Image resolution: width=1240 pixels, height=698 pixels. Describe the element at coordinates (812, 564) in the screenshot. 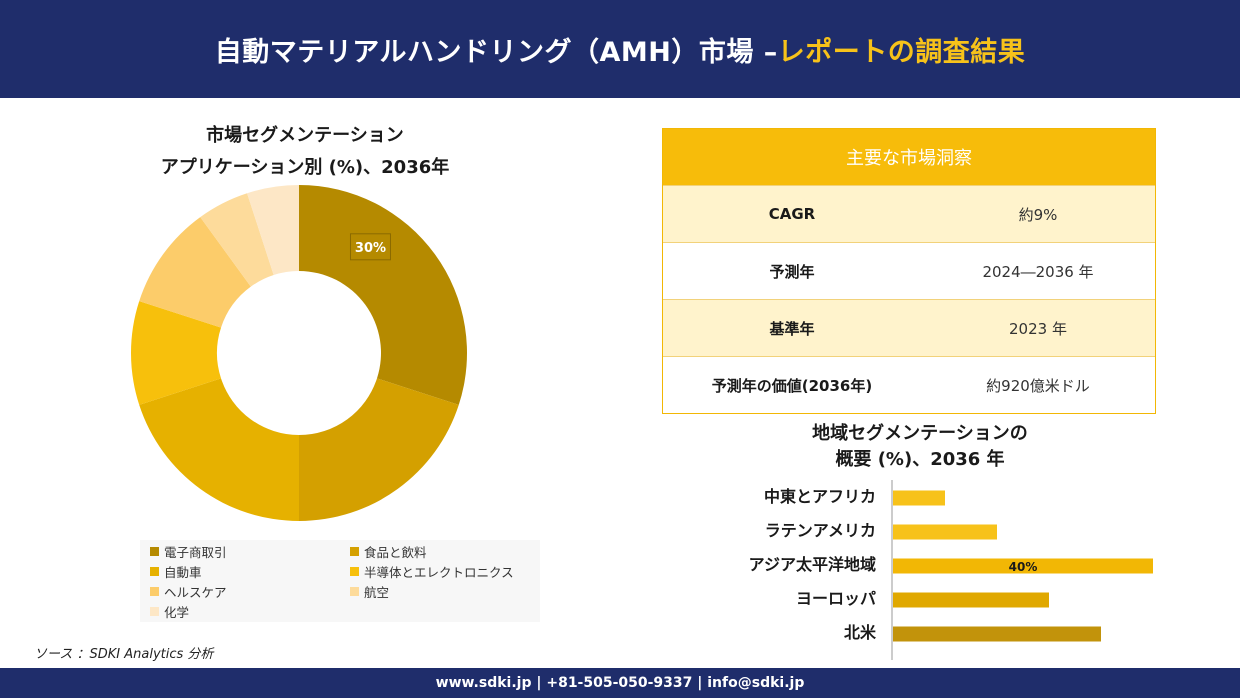

I see `bar-category-label: アジア太平洋地域` at that location.